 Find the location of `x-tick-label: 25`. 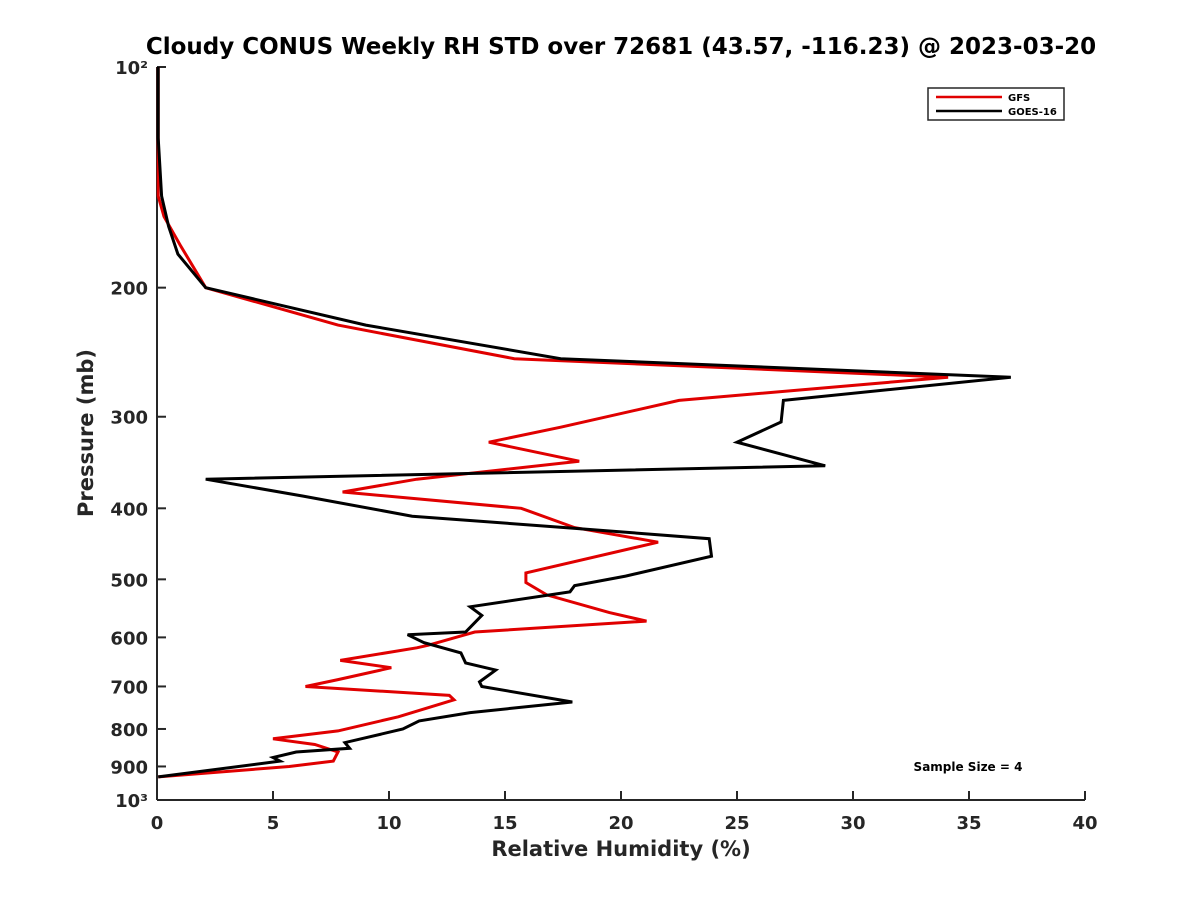

x-tick-label: 25 is located at coordinates (736, 823).